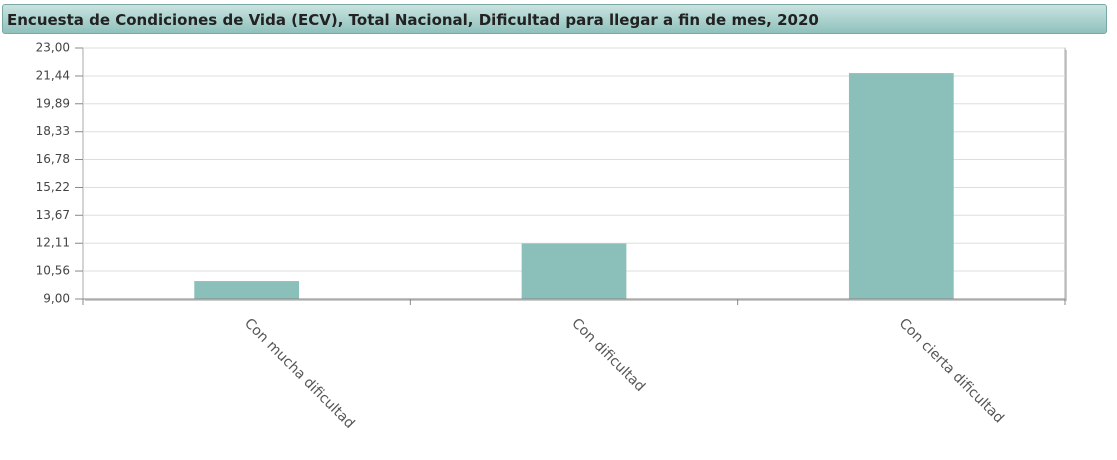 The image size is (1117, 460). I want to click on y-tick-label: 19,89, so click(53, 103).